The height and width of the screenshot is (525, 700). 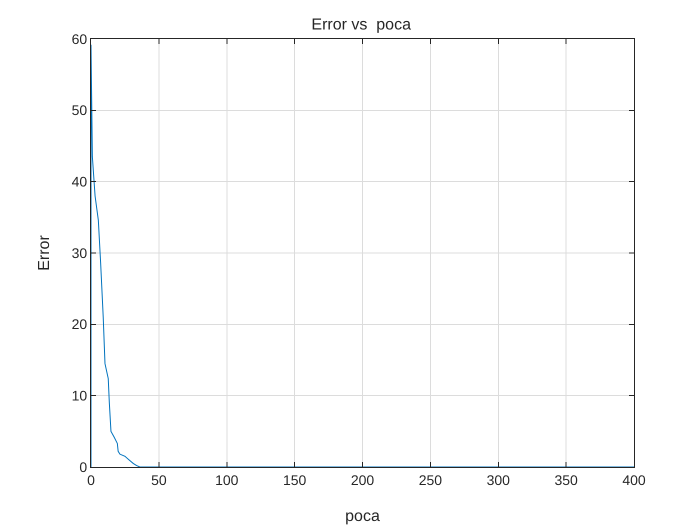 What do you see at coordinates (80, 38) in the screenshot?
I see `y-tick-label: 60` at bounding box center [80, 38].